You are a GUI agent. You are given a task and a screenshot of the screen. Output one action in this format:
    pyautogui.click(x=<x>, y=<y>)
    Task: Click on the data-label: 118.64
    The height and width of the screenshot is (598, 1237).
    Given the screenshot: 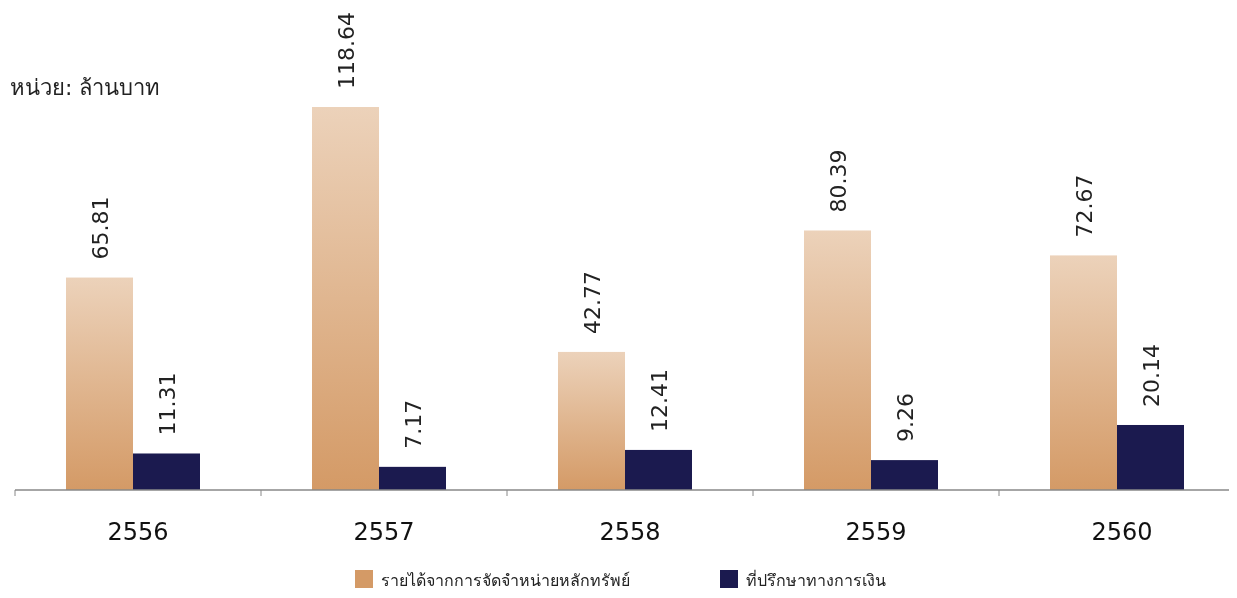 What is the action you would take?
    pyautogui.click(x=346, y=50)
    